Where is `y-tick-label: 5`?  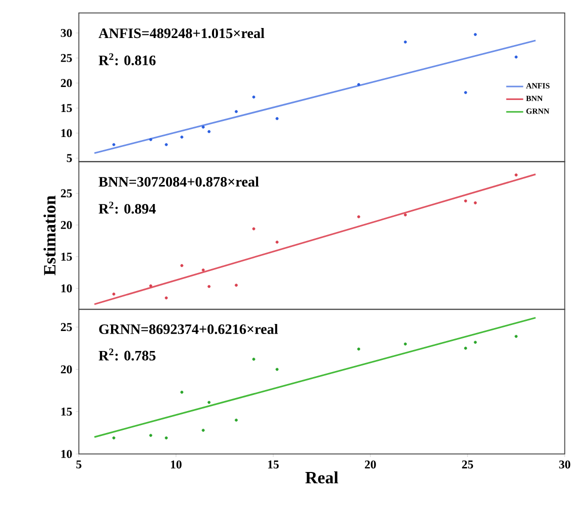
y-tick-label: 5 is located at coordinates (69, 158).